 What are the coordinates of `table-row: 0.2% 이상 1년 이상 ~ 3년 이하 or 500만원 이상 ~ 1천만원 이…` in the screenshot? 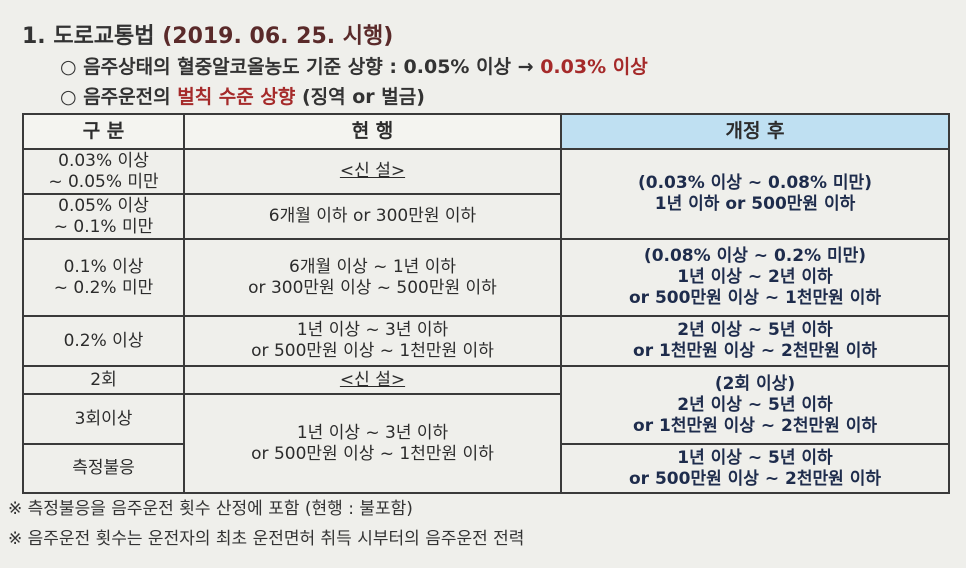 It's located at (486, 341).